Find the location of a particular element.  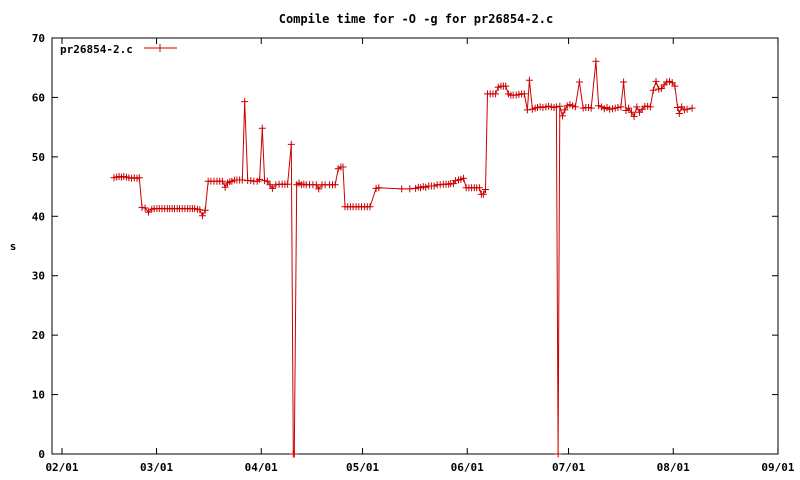

x-tick-label: 08/01 is located at coordinates (673, 467).